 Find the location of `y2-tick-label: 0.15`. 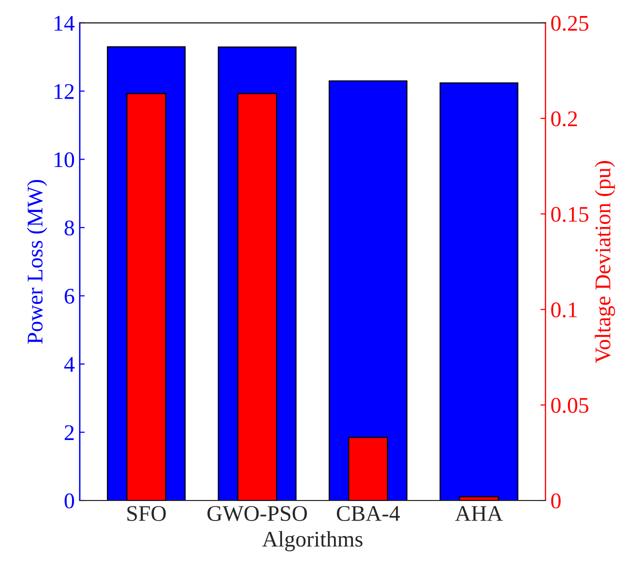

y2-tick-label: 0.15 is located at coordinates (569, 214).